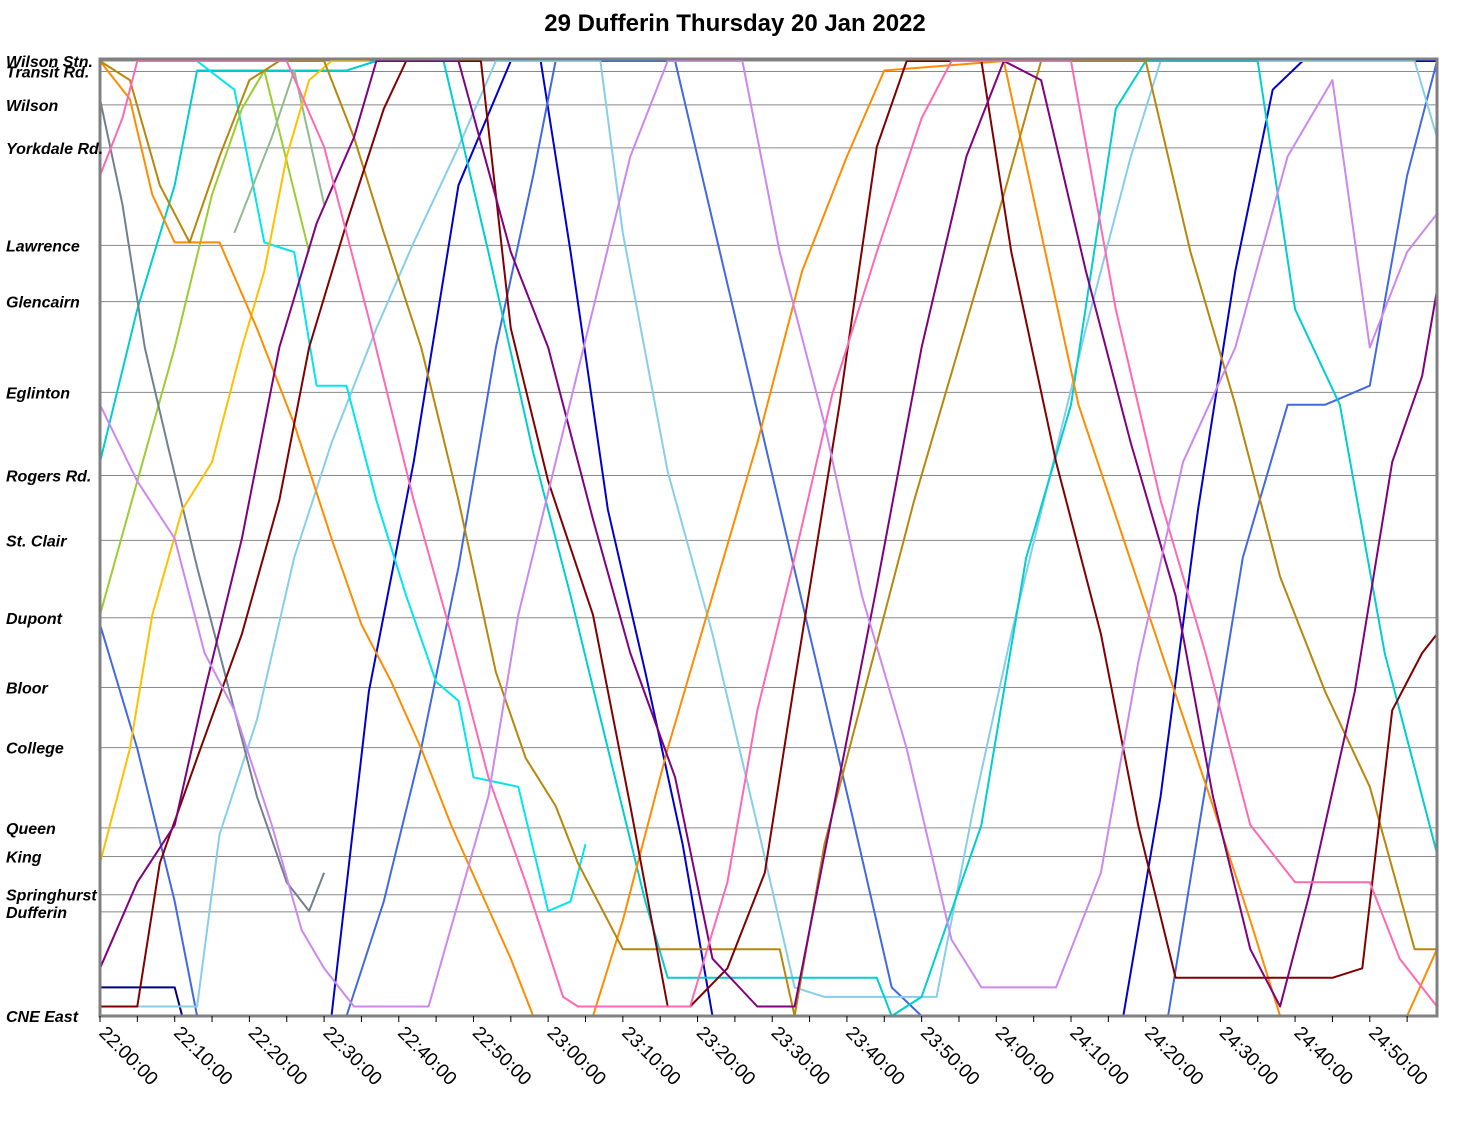 The height and width of the screenshot is (1125, 1458). What do you see at coordinates (1323, 1056) in the screenshot?
I see `x-tick-label: 24:40:00` at bounding box center [1323, 1056].